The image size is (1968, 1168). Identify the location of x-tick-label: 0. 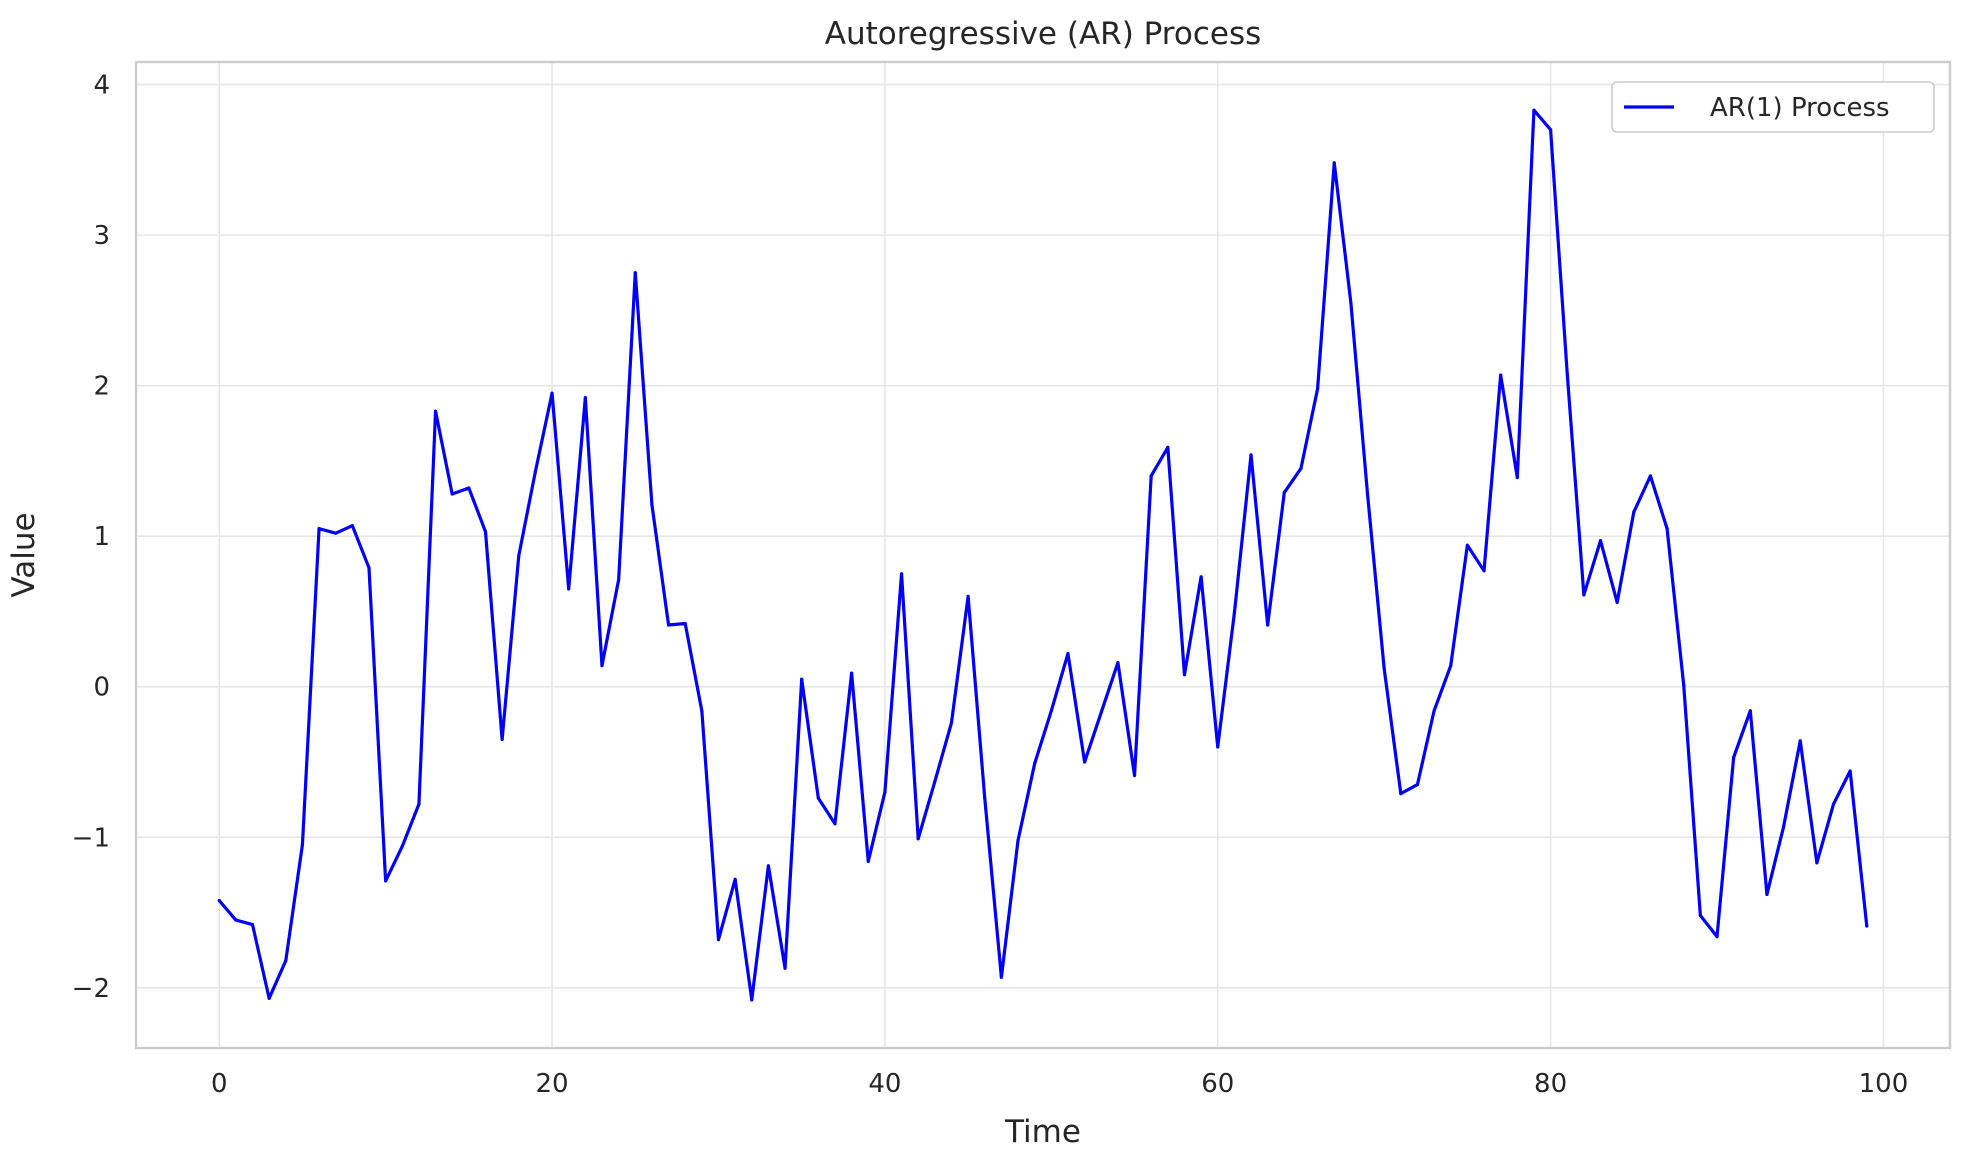
(219, 1084).